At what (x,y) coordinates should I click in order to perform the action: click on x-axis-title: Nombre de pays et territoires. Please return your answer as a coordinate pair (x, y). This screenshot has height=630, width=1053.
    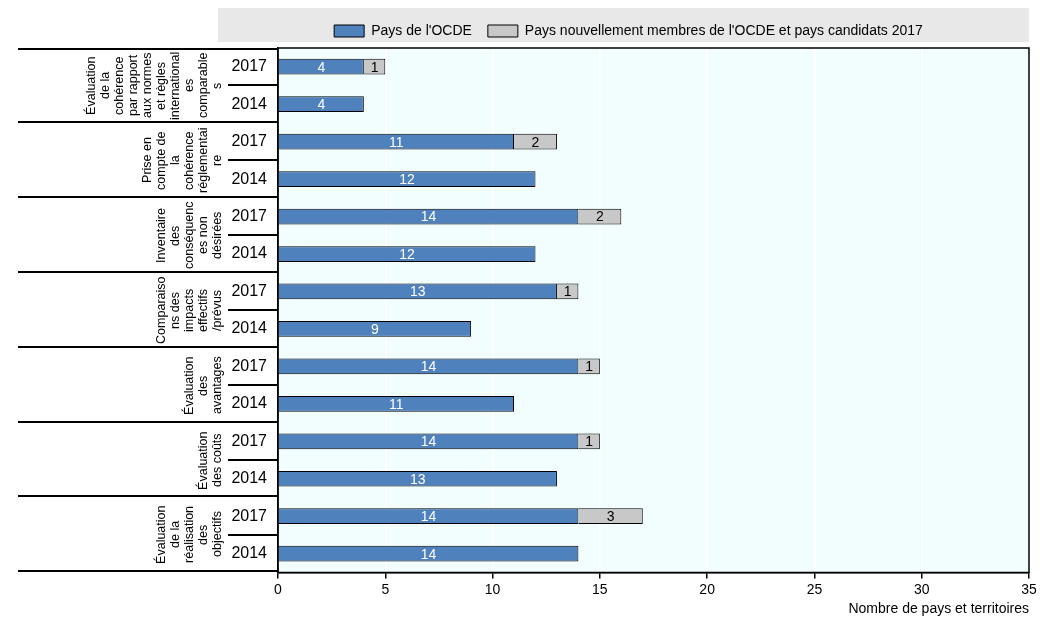
    Looking at the image, I should click on (938, 608).